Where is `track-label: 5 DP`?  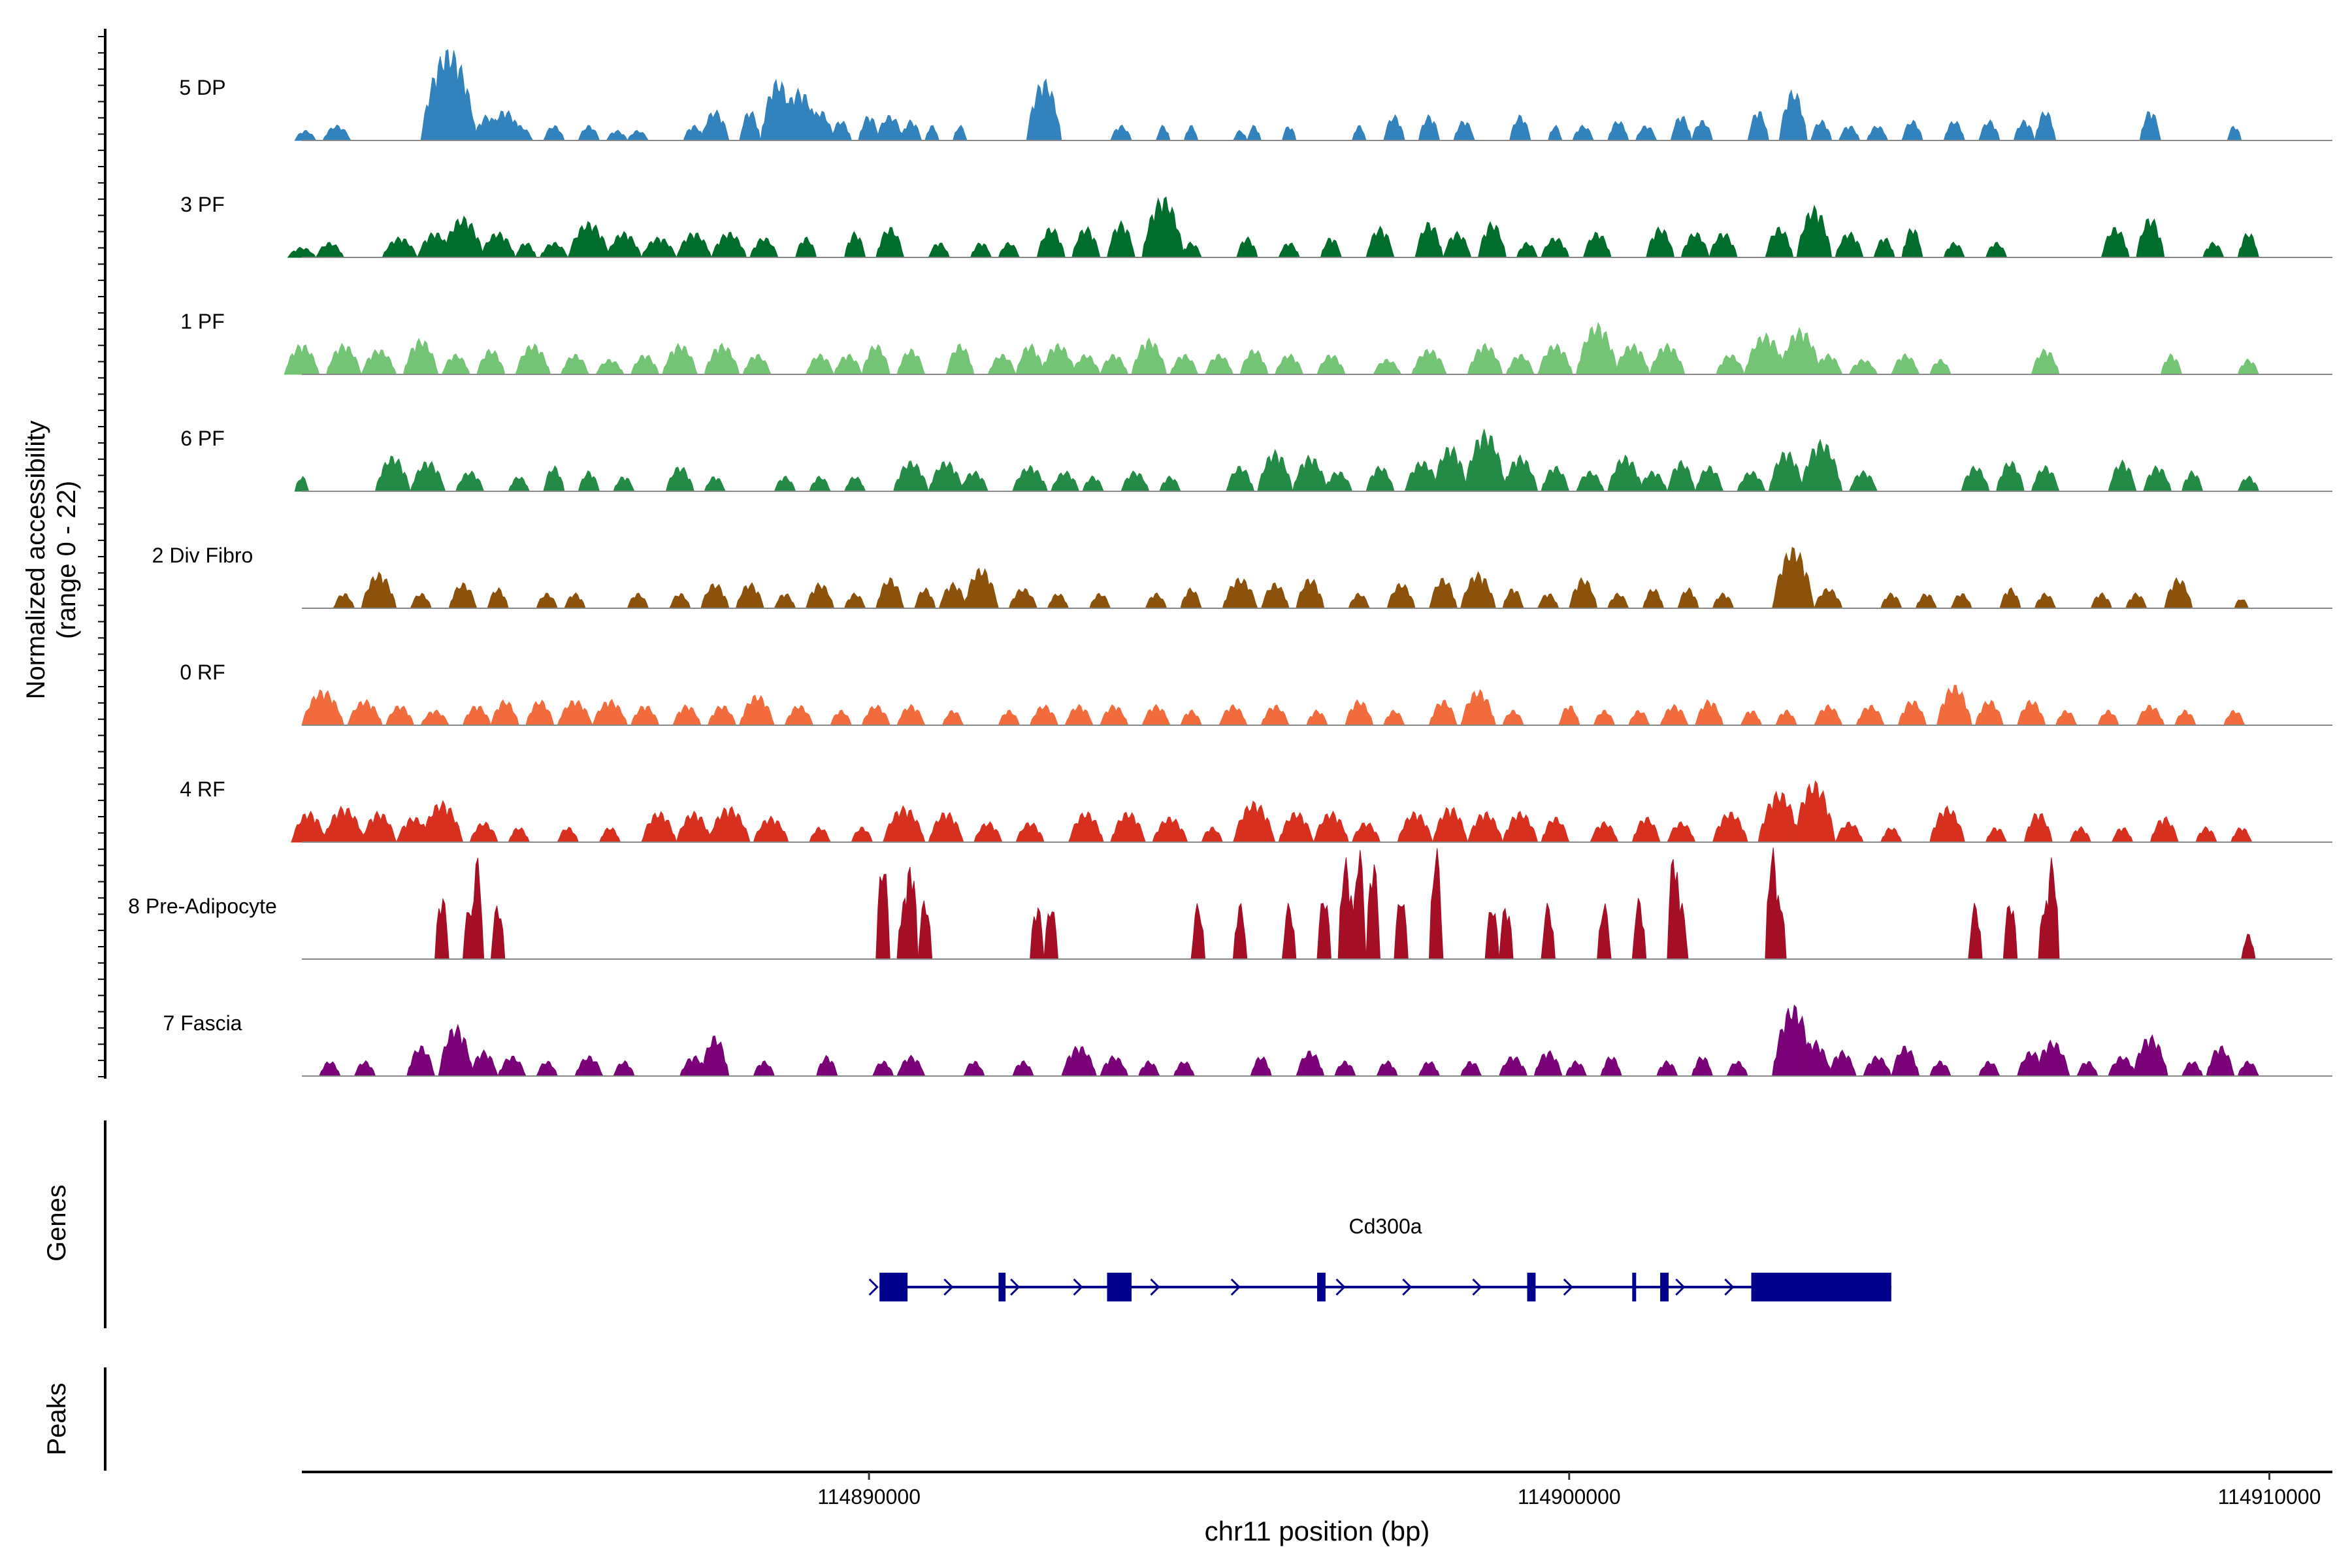 track-label: 5 DP is located at coordinates (202, 87).